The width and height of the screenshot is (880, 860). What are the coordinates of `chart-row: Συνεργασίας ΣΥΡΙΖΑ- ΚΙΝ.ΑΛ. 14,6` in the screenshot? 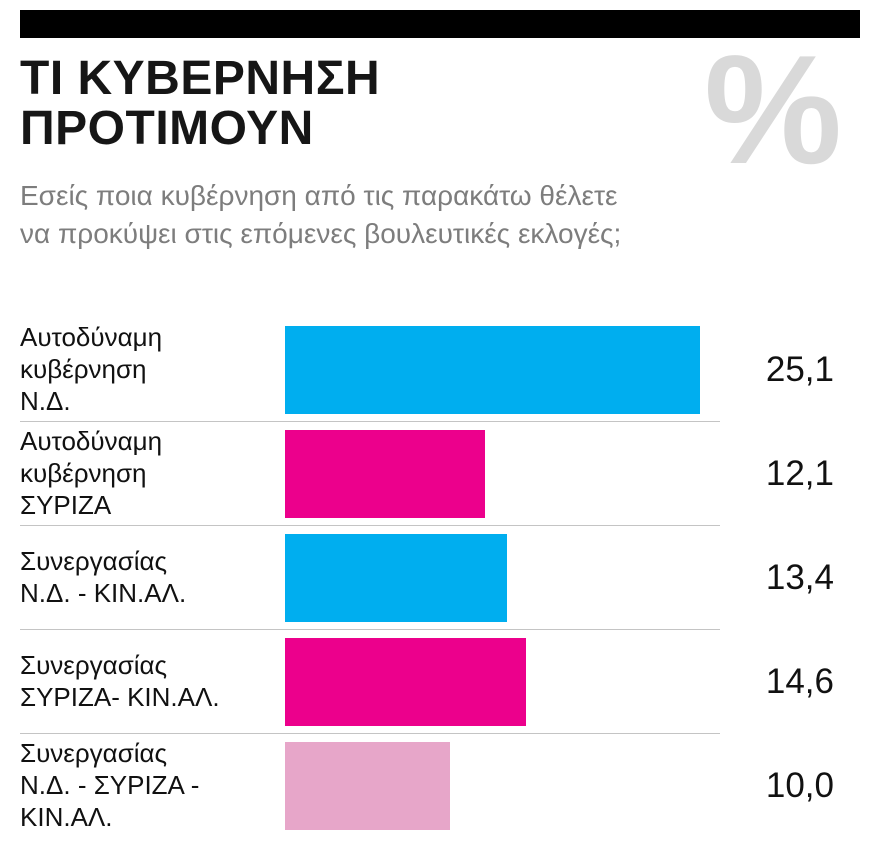 It's located at (440, 681).